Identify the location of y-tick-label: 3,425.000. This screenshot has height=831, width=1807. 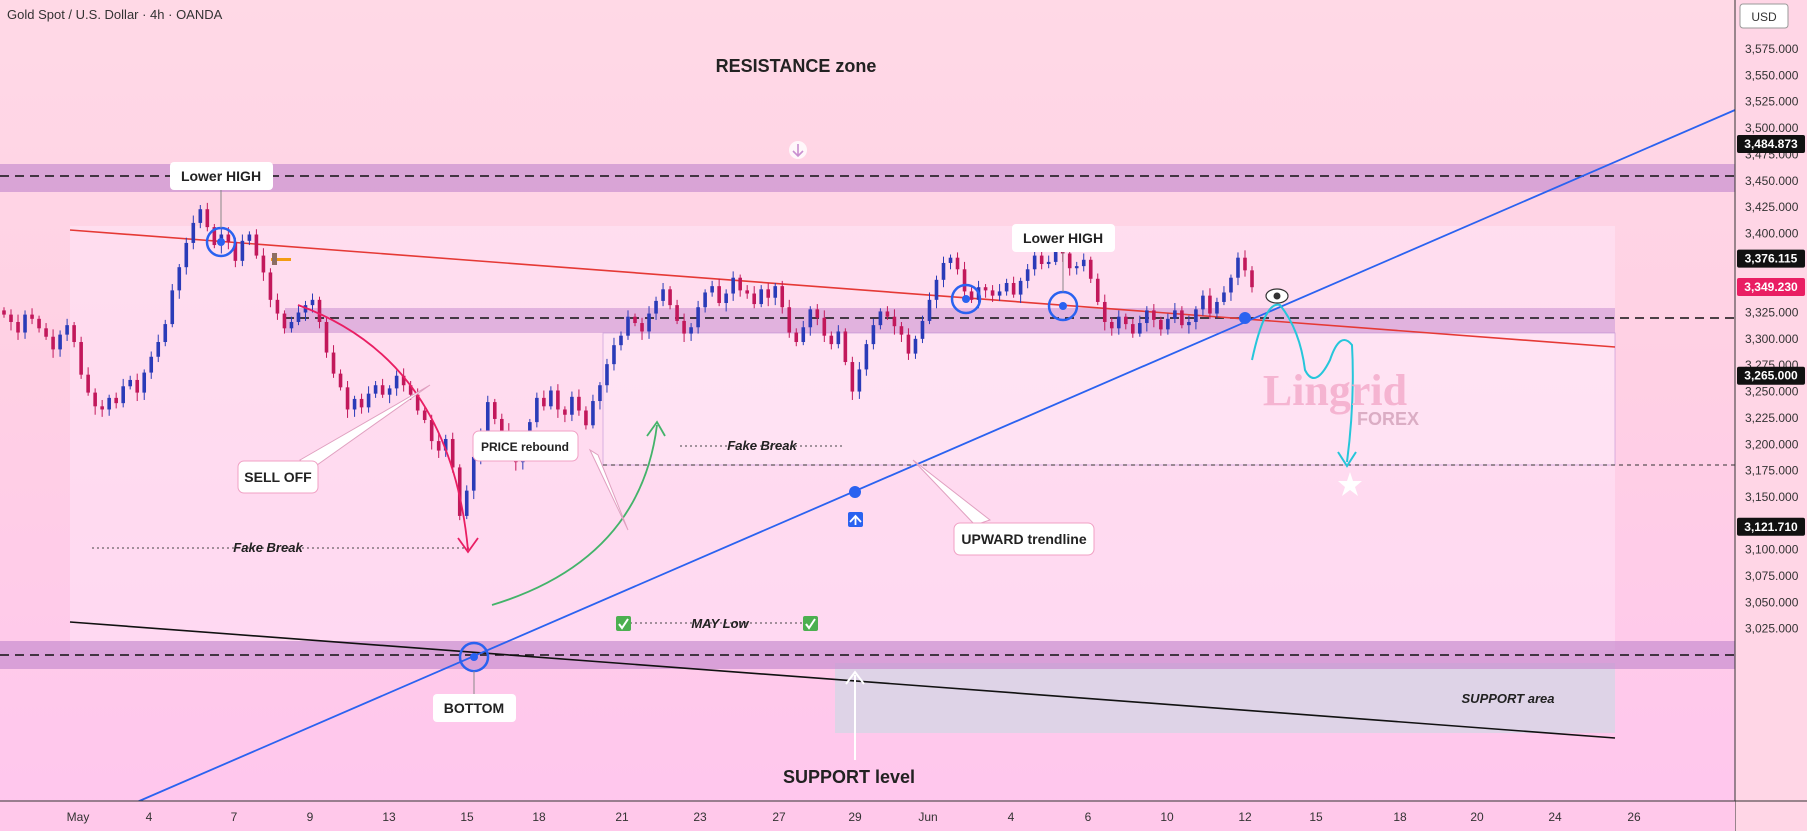
(1772, 207).